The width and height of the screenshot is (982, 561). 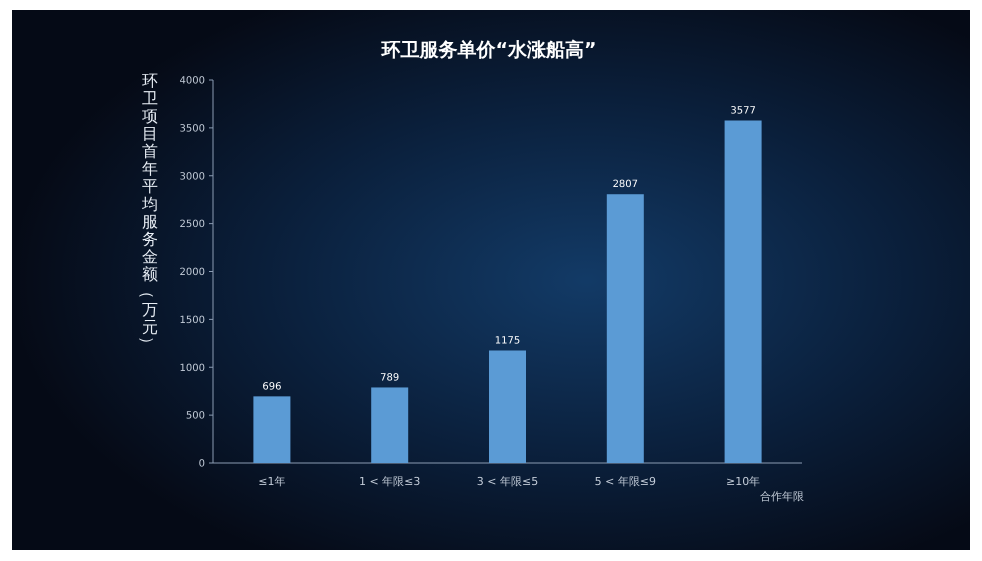 I want to click on y-tick-label: 1000, so click(x=192, y=368).